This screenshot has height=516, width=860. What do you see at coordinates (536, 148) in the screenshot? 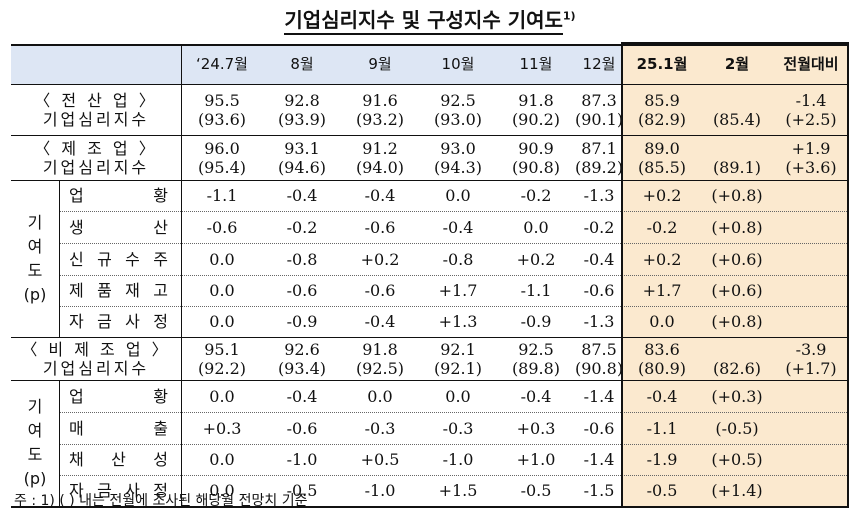
I see `cell-value: 90.9` at bounding box center [536, 148].